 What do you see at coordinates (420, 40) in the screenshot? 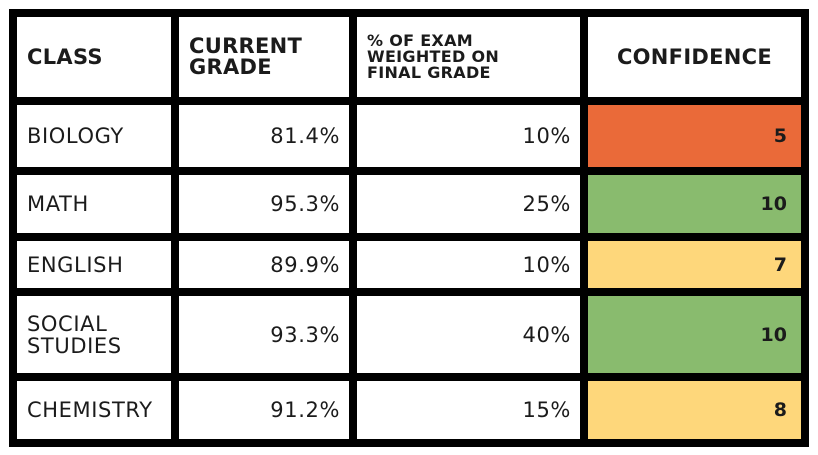
I see `header-weight-line1: % OF EXAM` at bounding box center [420, 40].